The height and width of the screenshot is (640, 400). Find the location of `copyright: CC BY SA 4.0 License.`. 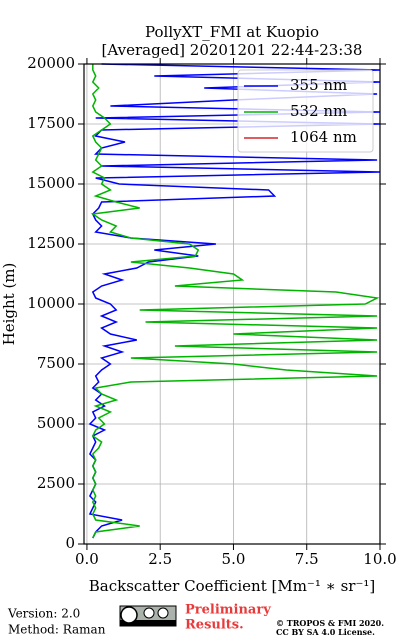

copyright: CC BY SA 4.0 License. is located at coordinates (325, 632).